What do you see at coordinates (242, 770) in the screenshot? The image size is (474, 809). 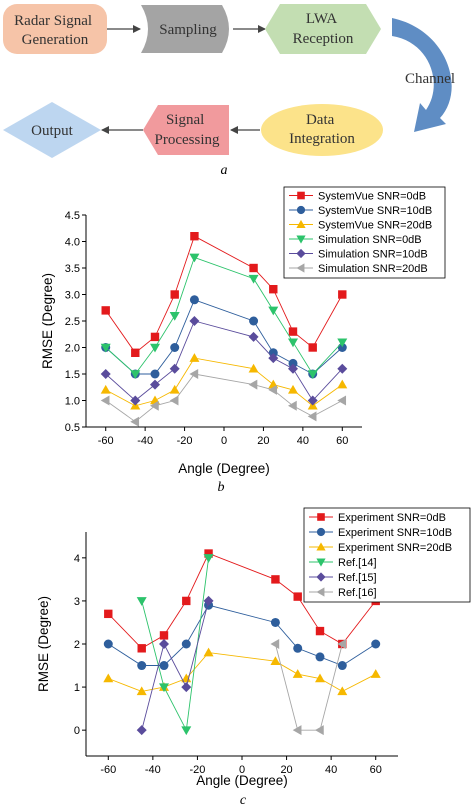 I see `x-tick-label: 0` at bounding box center [242, 770].